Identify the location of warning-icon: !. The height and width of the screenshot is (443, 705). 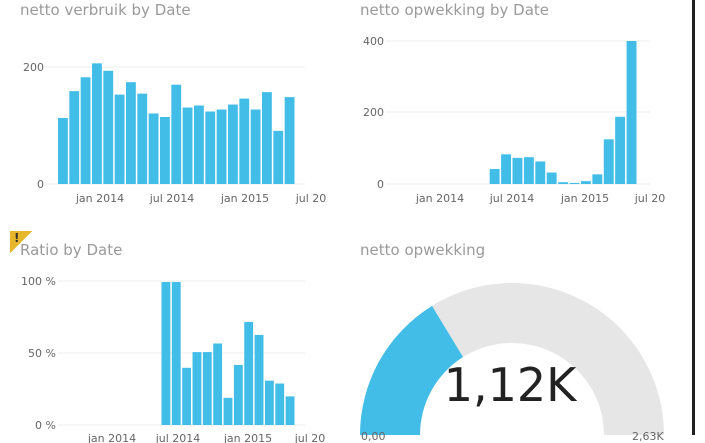
(21, 242).